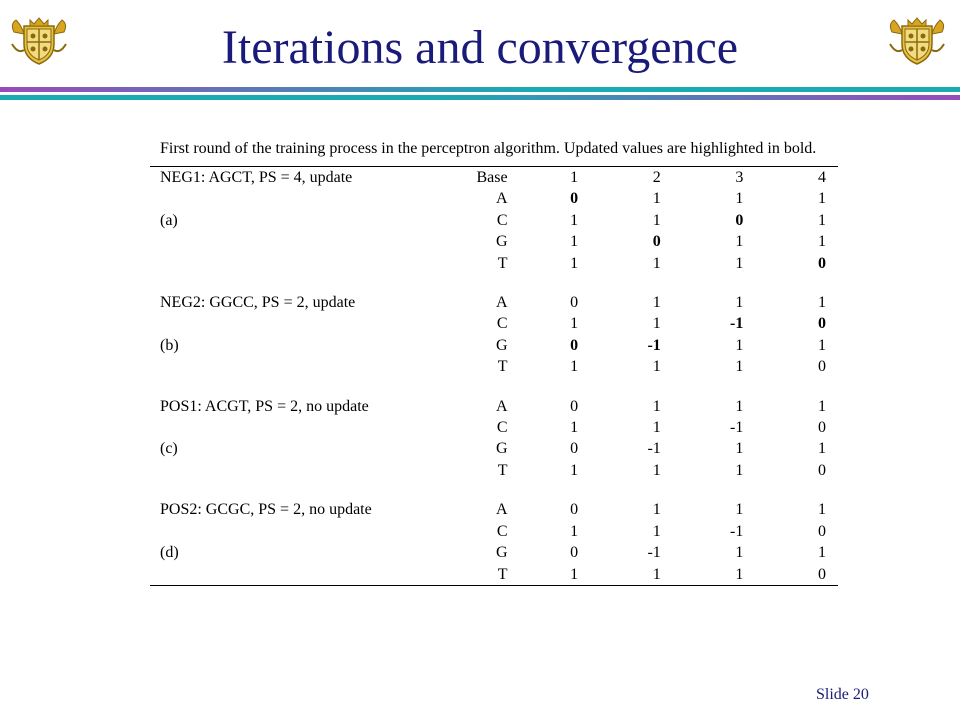  What do you see at coordinates (494, 198) in the screenshot?
I see `table-row: A 0 1 1 1` at bounding box center [494, 198].